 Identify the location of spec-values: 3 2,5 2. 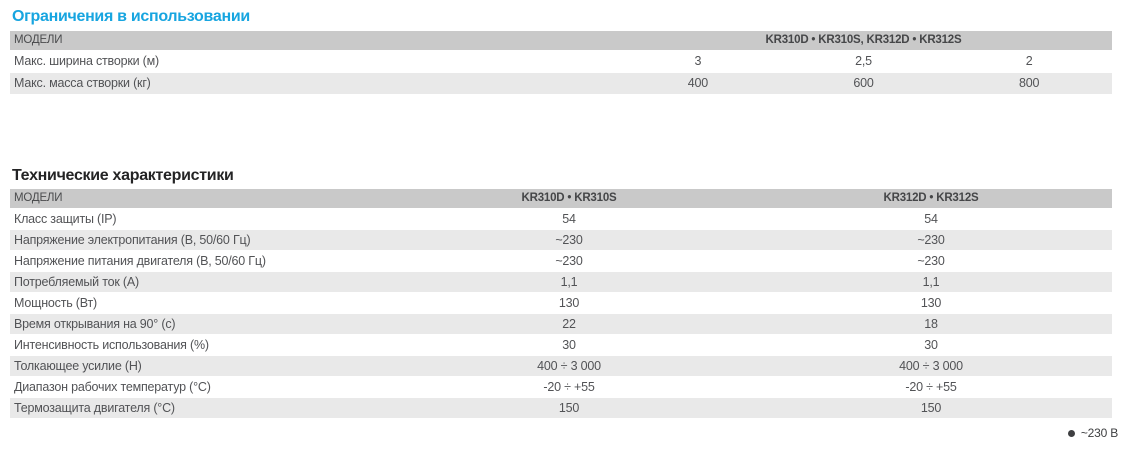
(863, 61).